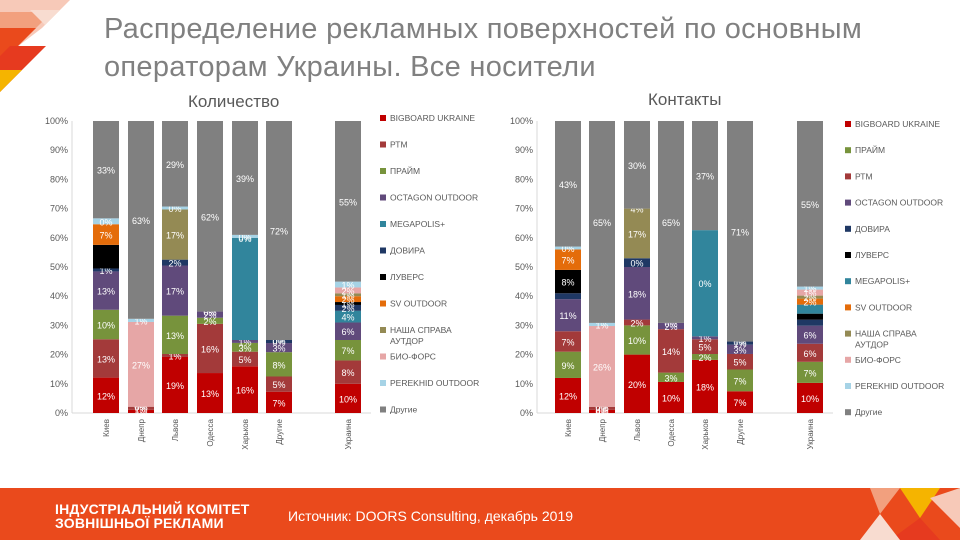  I want to click on data-label: 7%, so click(105, 236).